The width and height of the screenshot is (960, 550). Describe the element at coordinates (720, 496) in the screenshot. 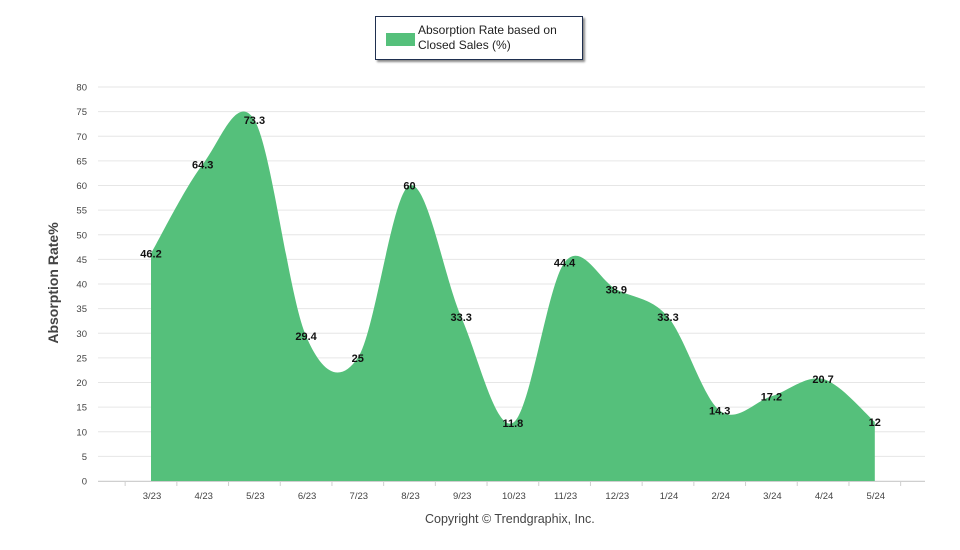

I see `x-tick-label: 2/24` at that location.